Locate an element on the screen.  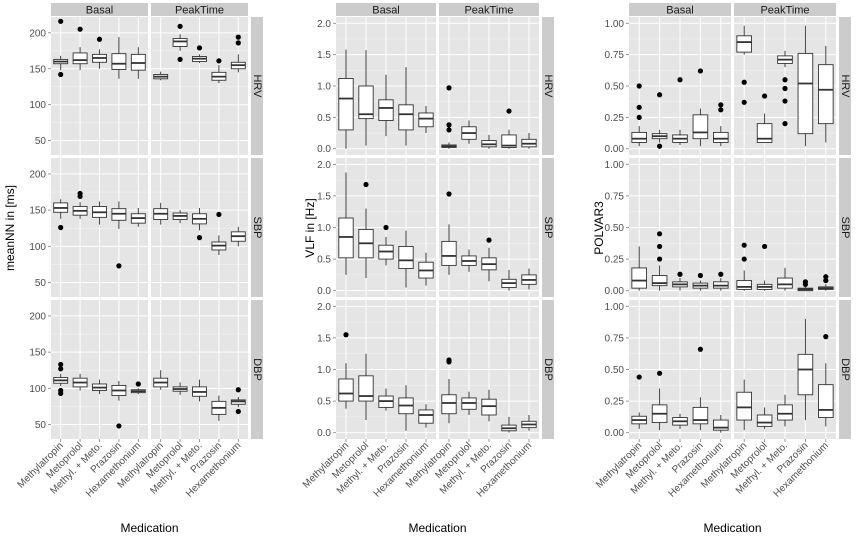
y-tick-label: 0.75 is located at coordinates (615, 55).